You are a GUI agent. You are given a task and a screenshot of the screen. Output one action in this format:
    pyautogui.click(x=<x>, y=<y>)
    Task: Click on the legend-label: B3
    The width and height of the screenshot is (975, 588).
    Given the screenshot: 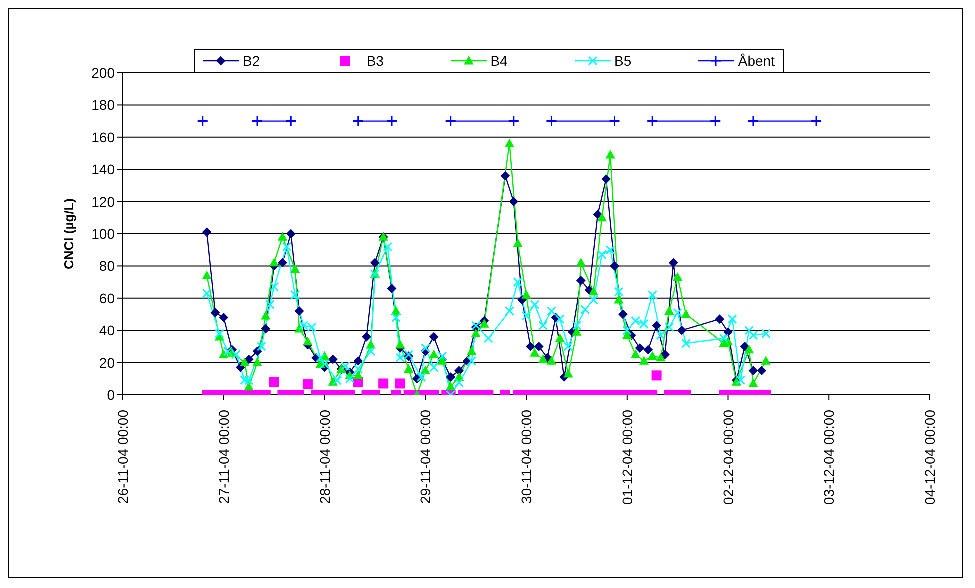 What is the action you would take?
    pyautogui.click(x=375, y=61)
    